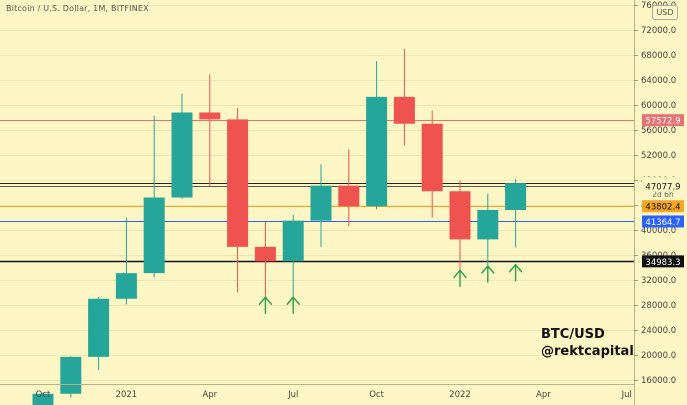 This screenshot has height=405, width=687. I want to click on price-label: 43802.4, so click(663, 206).